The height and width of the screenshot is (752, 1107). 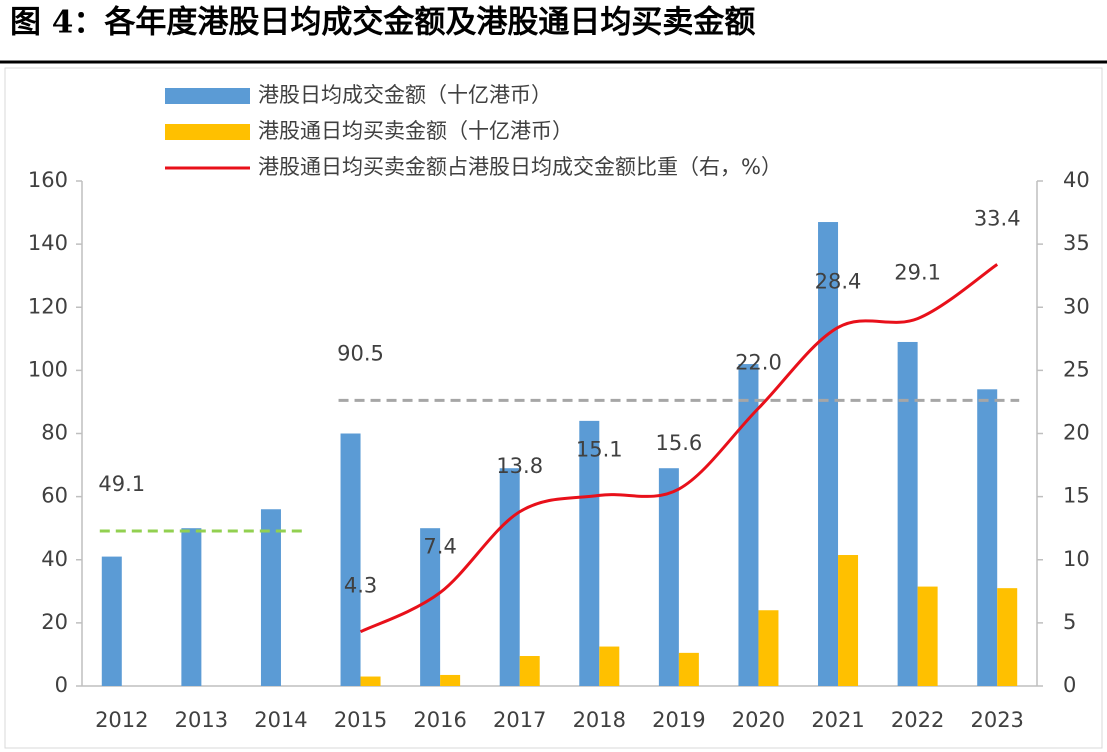 What do you see at coordinates (1076, 496) in the screenshot?
I see `y2-tick-label: 15` at bounding box center [1076, 496].